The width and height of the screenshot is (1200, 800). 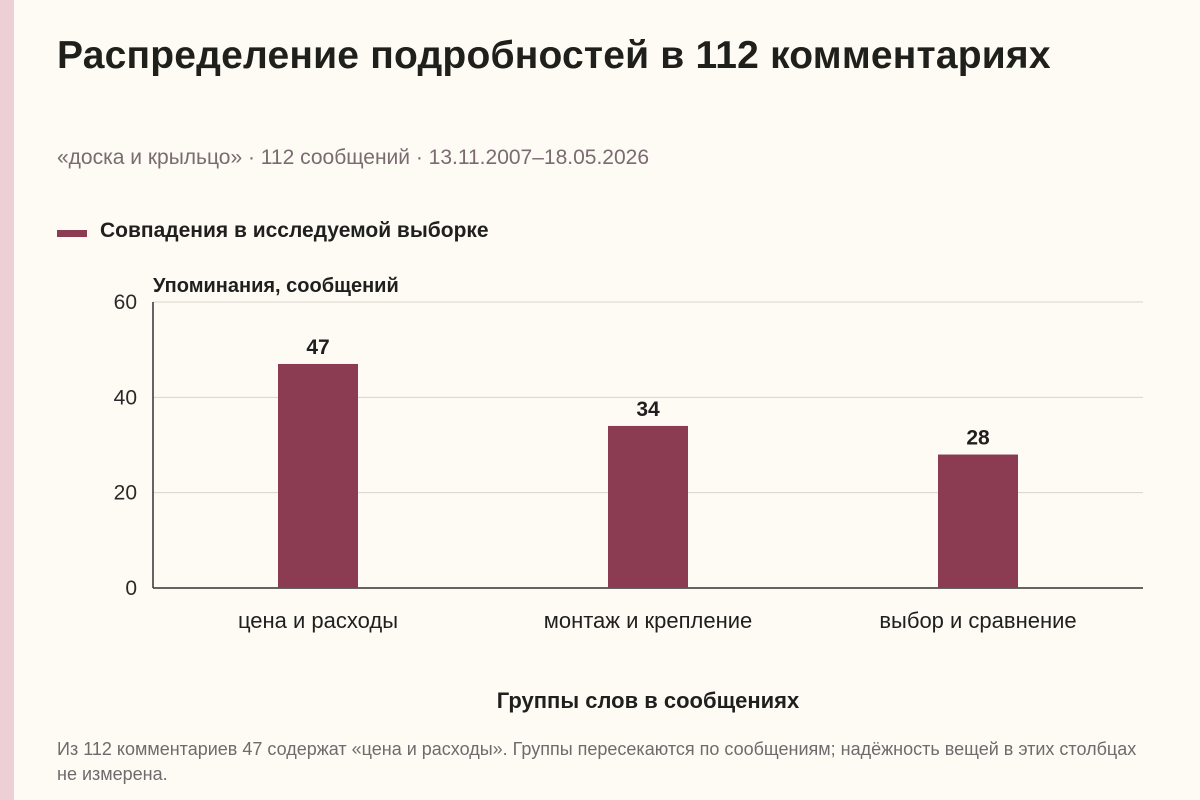 What do you see at coordinates (294, 230) in the screenshot?
I see `legend-label: Совпадения в исследуемой выборке` at bounding box center [294, 230].